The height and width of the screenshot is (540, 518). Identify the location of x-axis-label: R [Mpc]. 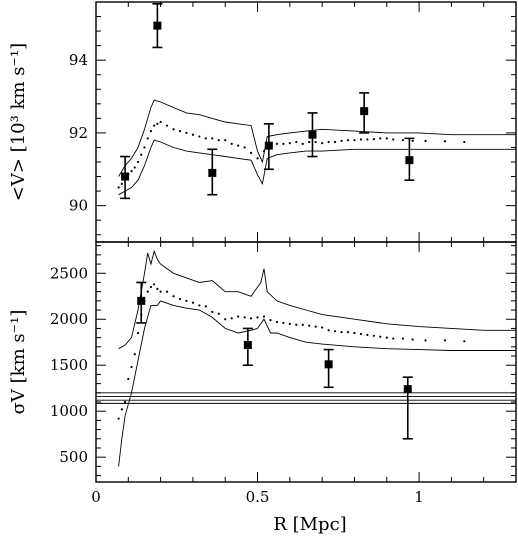
(309, 524).